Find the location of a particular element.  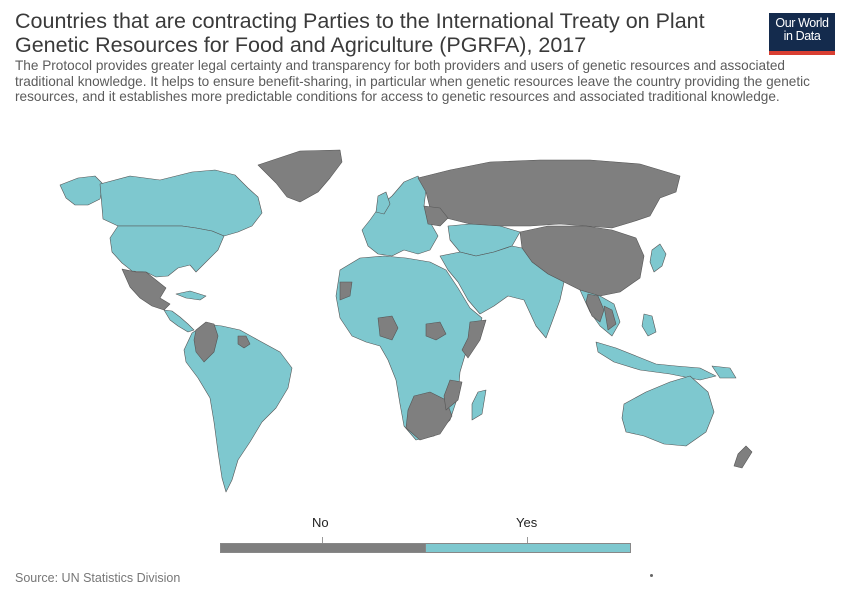

region-usa is located at coordinates (167, 251).